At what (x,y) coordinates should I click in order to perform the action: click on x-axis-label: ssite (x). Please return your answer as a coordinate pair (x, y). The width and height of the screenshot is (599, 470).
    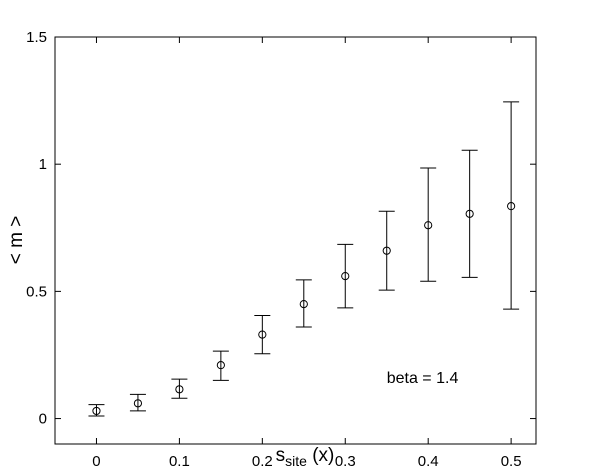
    Looking at the image, I should click on (305, 457).